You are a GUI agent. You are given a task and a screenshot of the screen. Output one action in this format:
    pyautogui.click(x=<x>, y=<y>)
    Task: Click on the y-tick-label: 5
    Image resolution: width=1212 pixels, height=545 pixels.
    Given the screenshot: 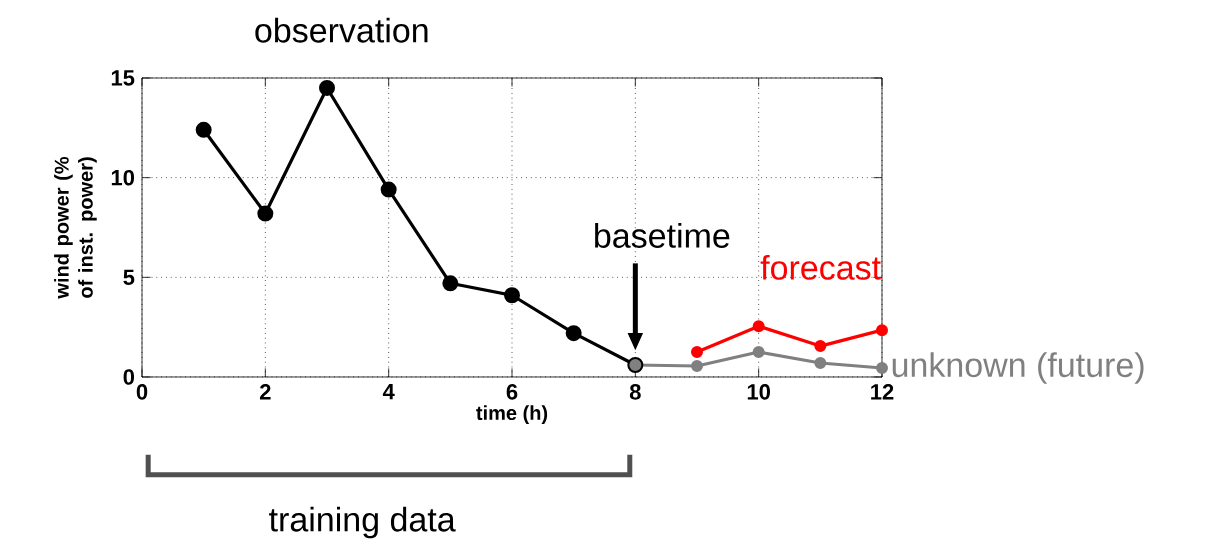 What is the action you would take?
    pyautogui.click(x=129, y=277)
    